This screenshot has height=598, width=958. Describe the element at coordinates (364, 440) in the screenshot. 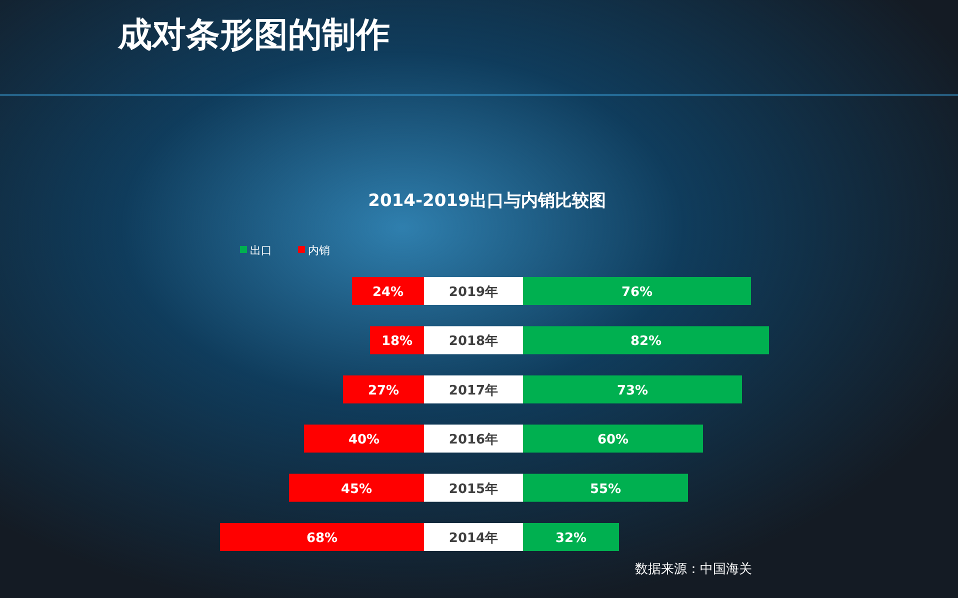

I see `data-label: 40%` at that location.